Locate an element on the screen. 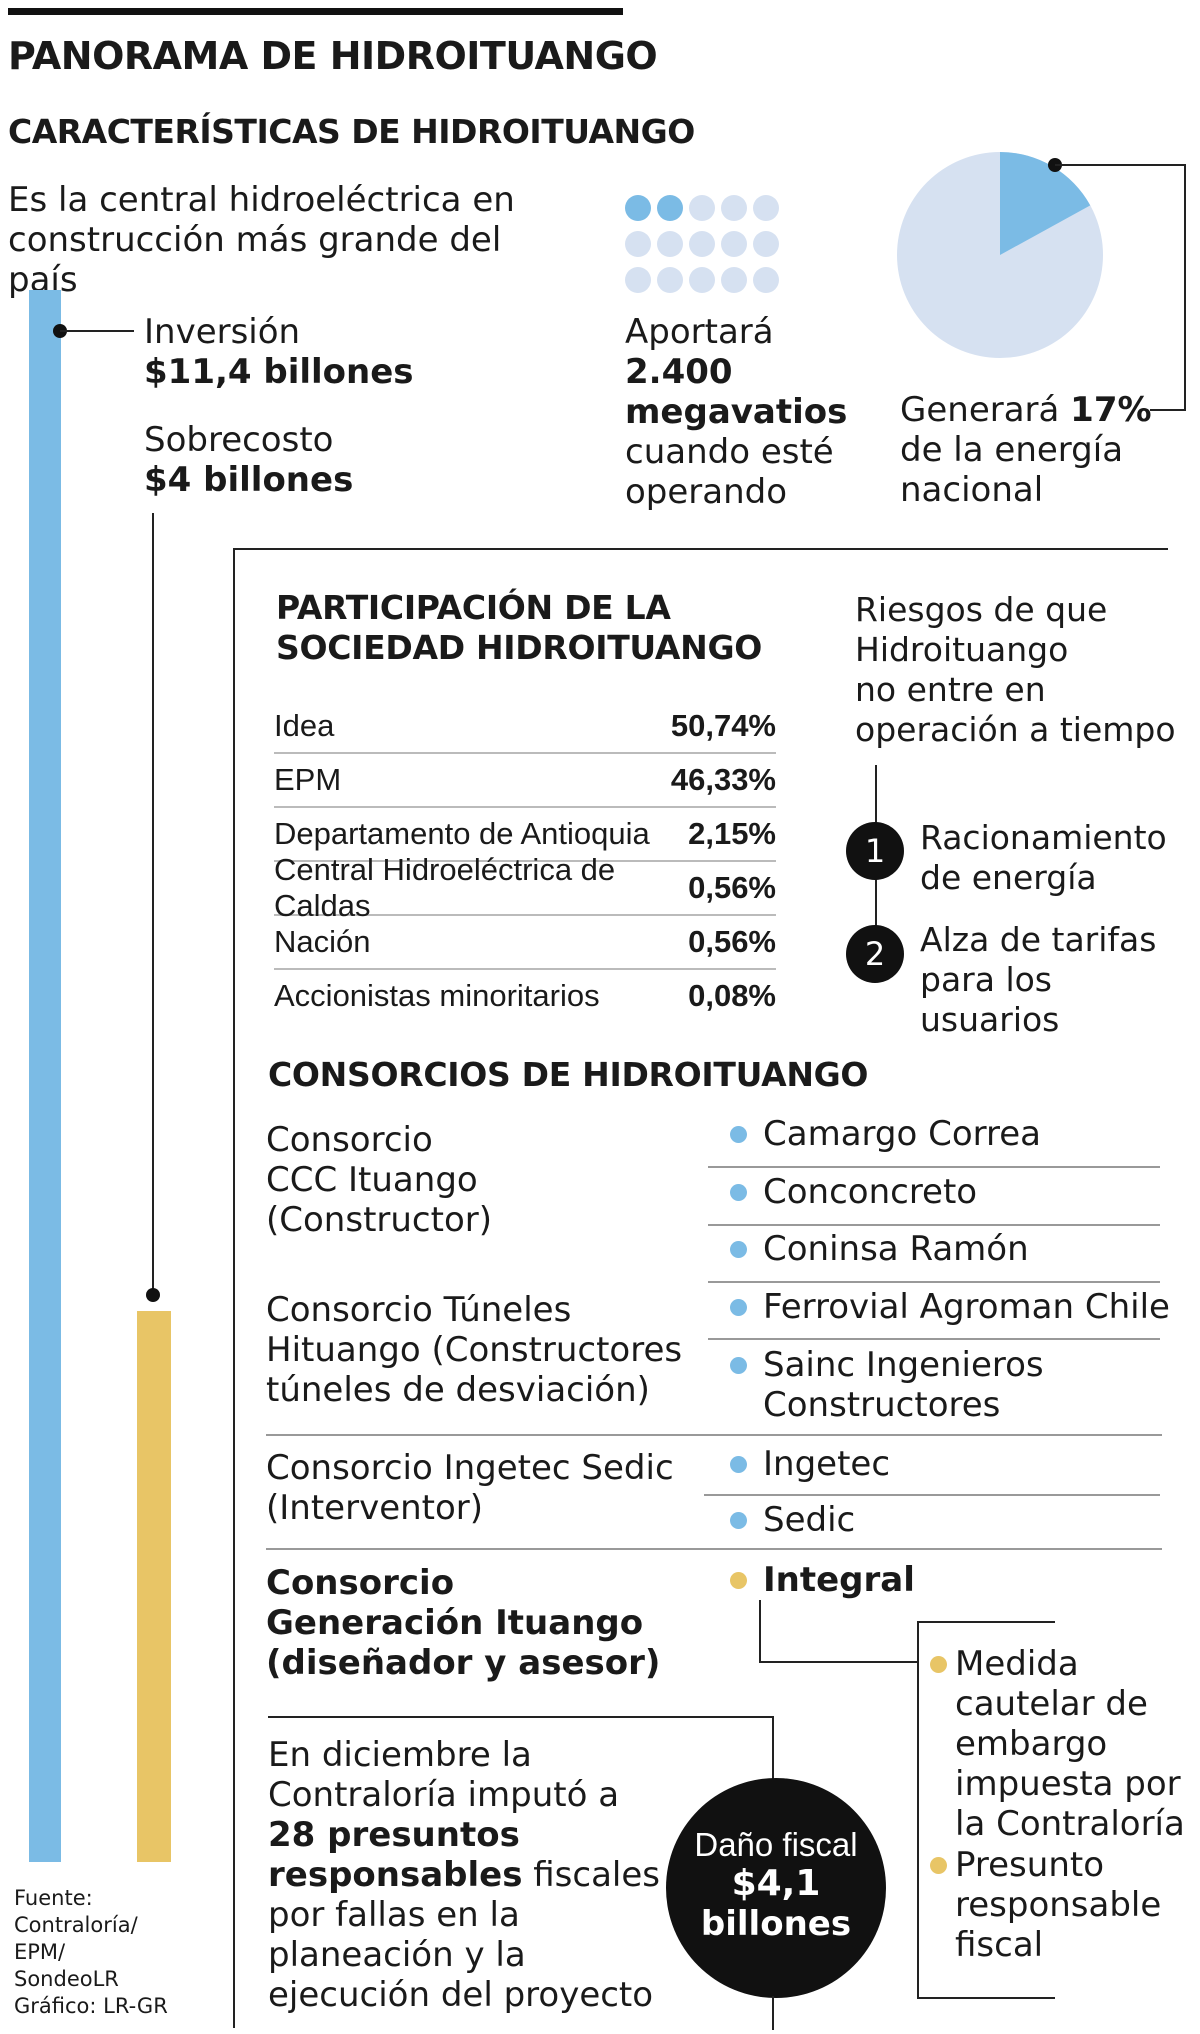 The height and width of the screenshot is (2034, 1200). megawatt-line-1: Aportará is located at coordinates (699, 332).